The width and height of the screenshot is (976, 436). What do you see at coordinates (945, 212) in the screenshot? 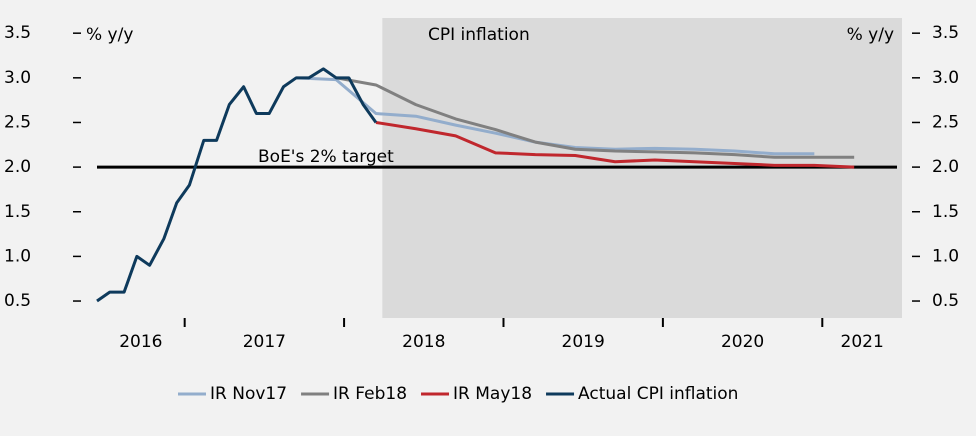
I see `y2-tick-label: 1.5` at bounding box center [945, 212].